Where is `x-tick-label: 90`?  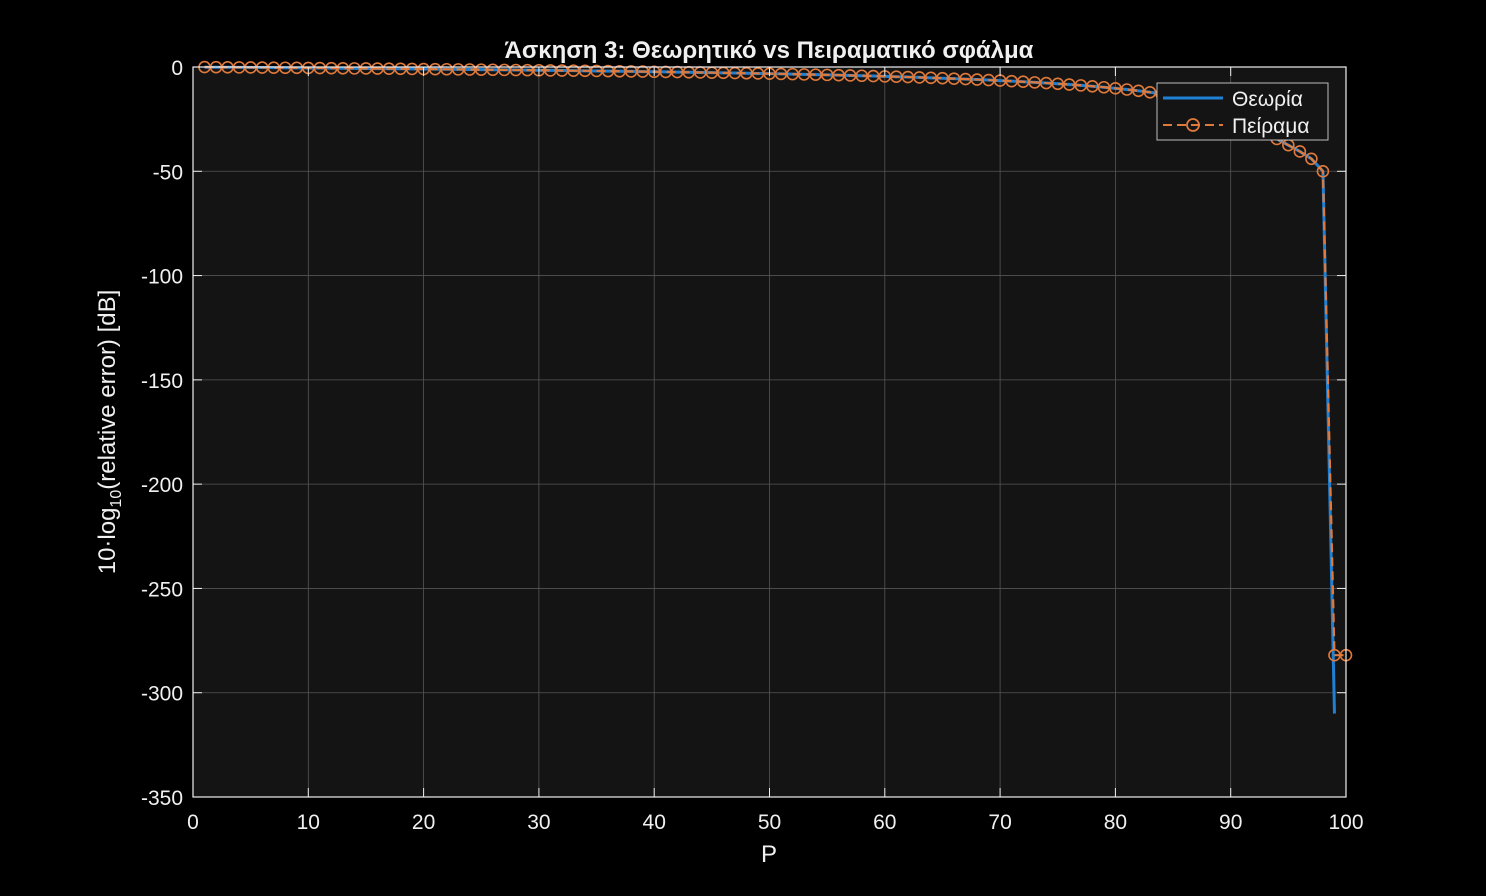
x-tick-label: 90 is located at coordinates (1230, 822).